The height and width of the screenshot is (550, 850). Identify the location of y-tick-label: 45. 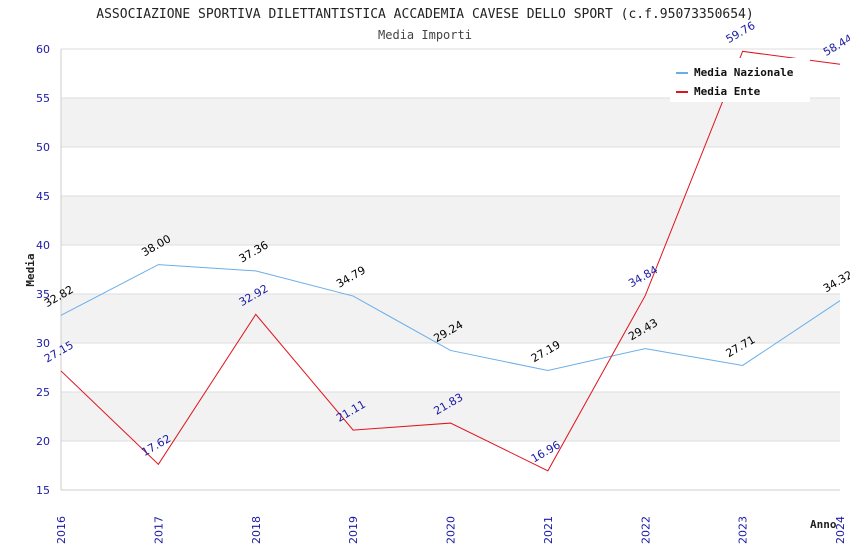
(43, 196).